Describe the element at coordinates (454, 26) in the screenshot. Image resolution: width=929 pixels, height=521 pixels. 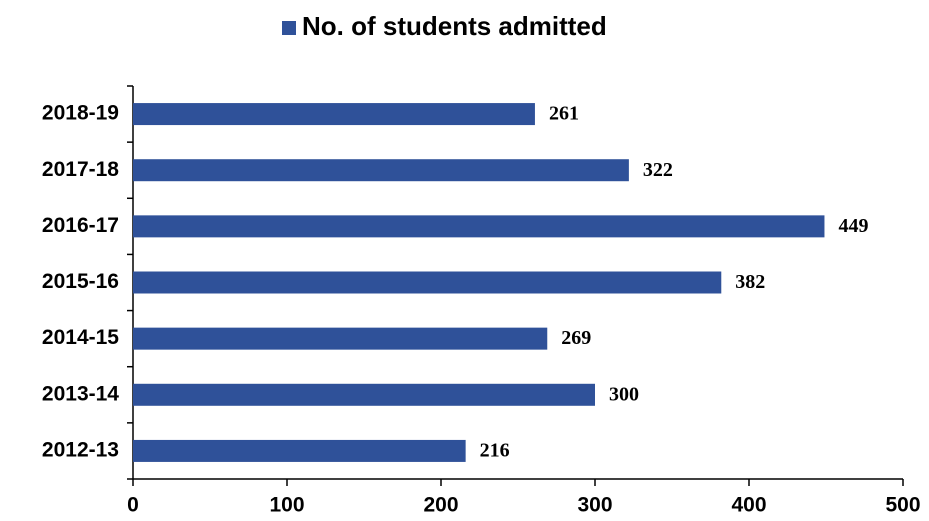
I see `legend-label: No. of students admitted` at that location.